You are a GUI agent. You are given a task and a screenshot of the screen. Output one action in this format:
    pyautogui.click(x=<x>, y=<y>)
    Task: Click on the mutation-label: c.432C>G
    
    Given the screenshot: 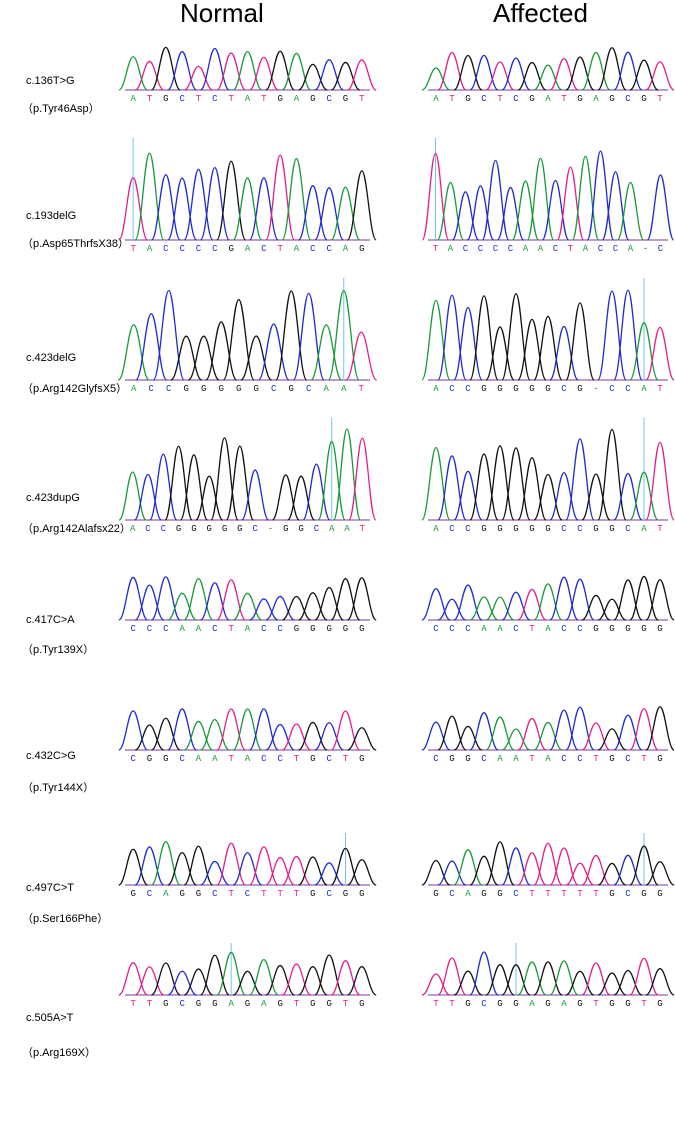 What is the action you would take?
    pyautogui.click(x=51, y=756)
    